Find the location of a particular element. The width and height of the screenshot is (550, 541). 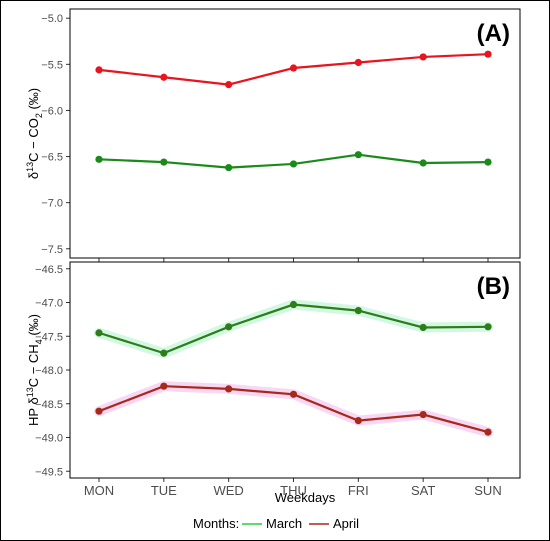

x-axis-title: Weekdays is located at coordinates (305, 497).